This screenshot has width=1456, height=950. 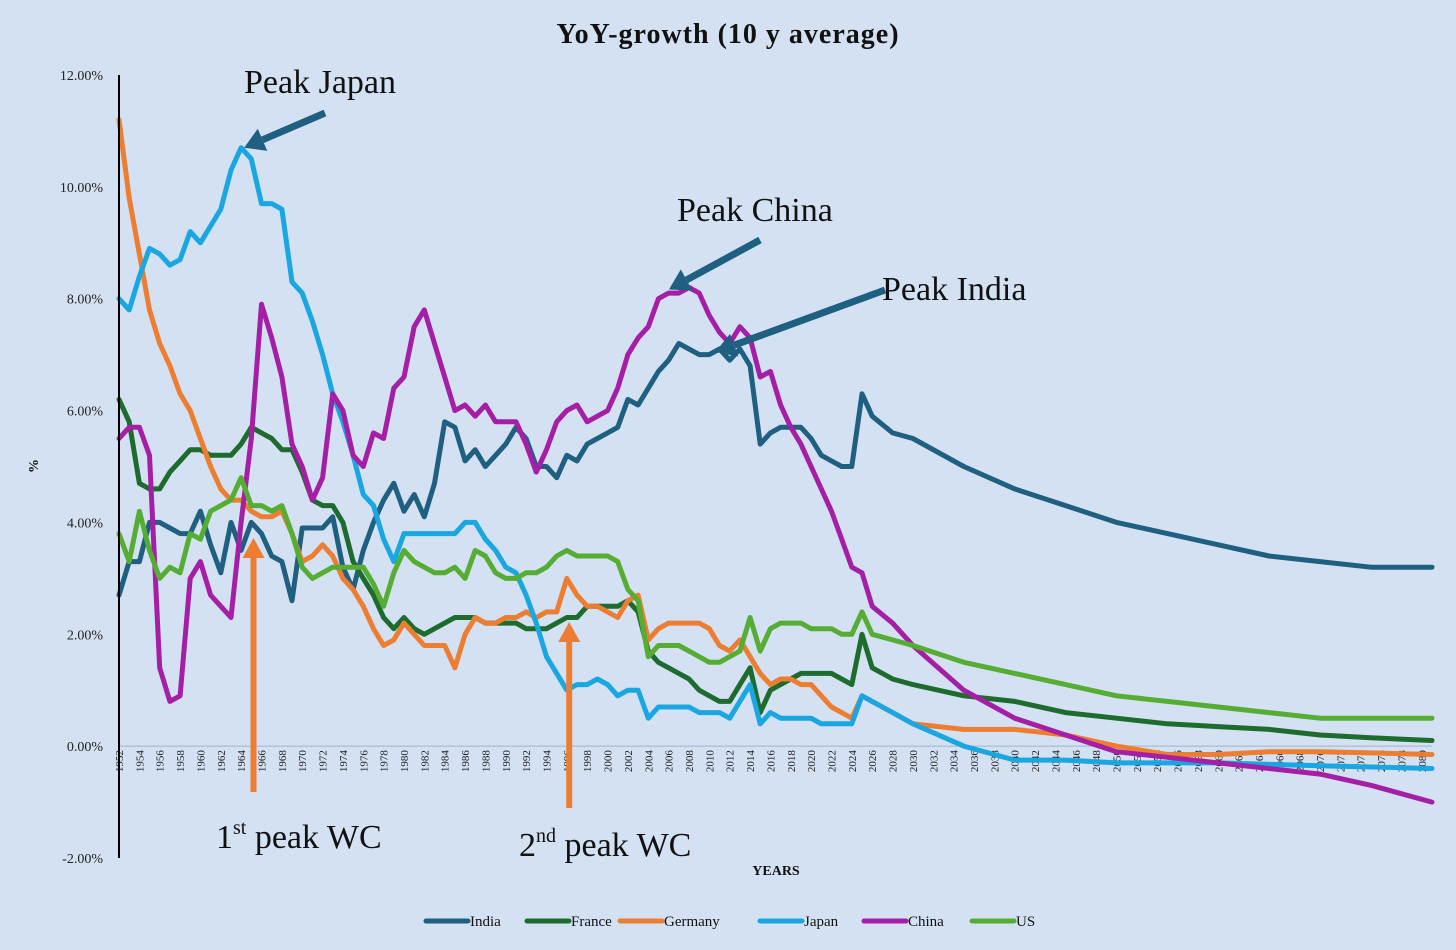 What do you see at coordinates (485, 922) in the screenshot?
I see `legend-label-india: India` at bounding box center [485, 922].